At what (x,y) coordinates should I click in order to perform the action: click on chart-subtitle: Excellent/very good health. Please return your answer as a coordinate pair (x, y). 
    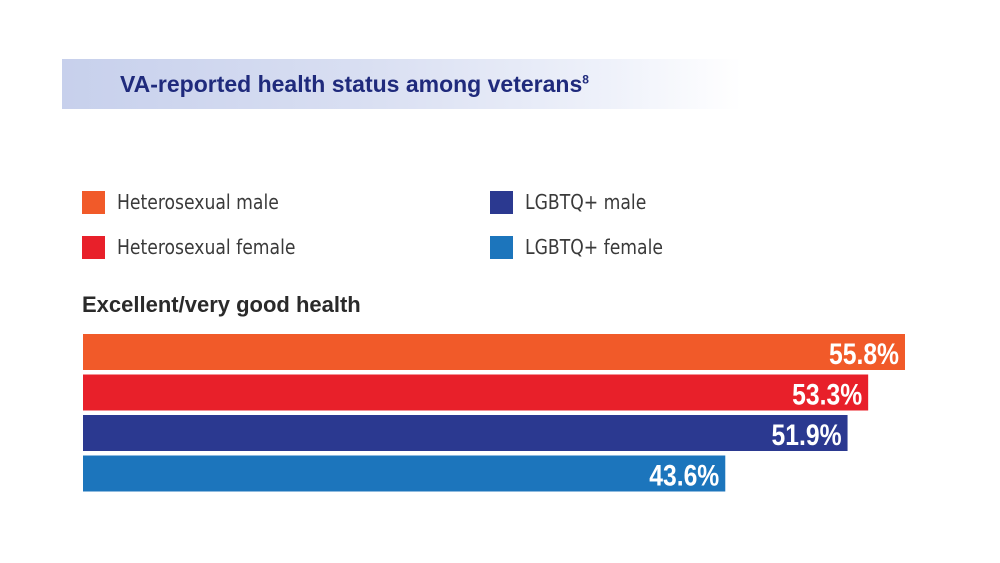
    Looking at the image, I should click on (221, 304).